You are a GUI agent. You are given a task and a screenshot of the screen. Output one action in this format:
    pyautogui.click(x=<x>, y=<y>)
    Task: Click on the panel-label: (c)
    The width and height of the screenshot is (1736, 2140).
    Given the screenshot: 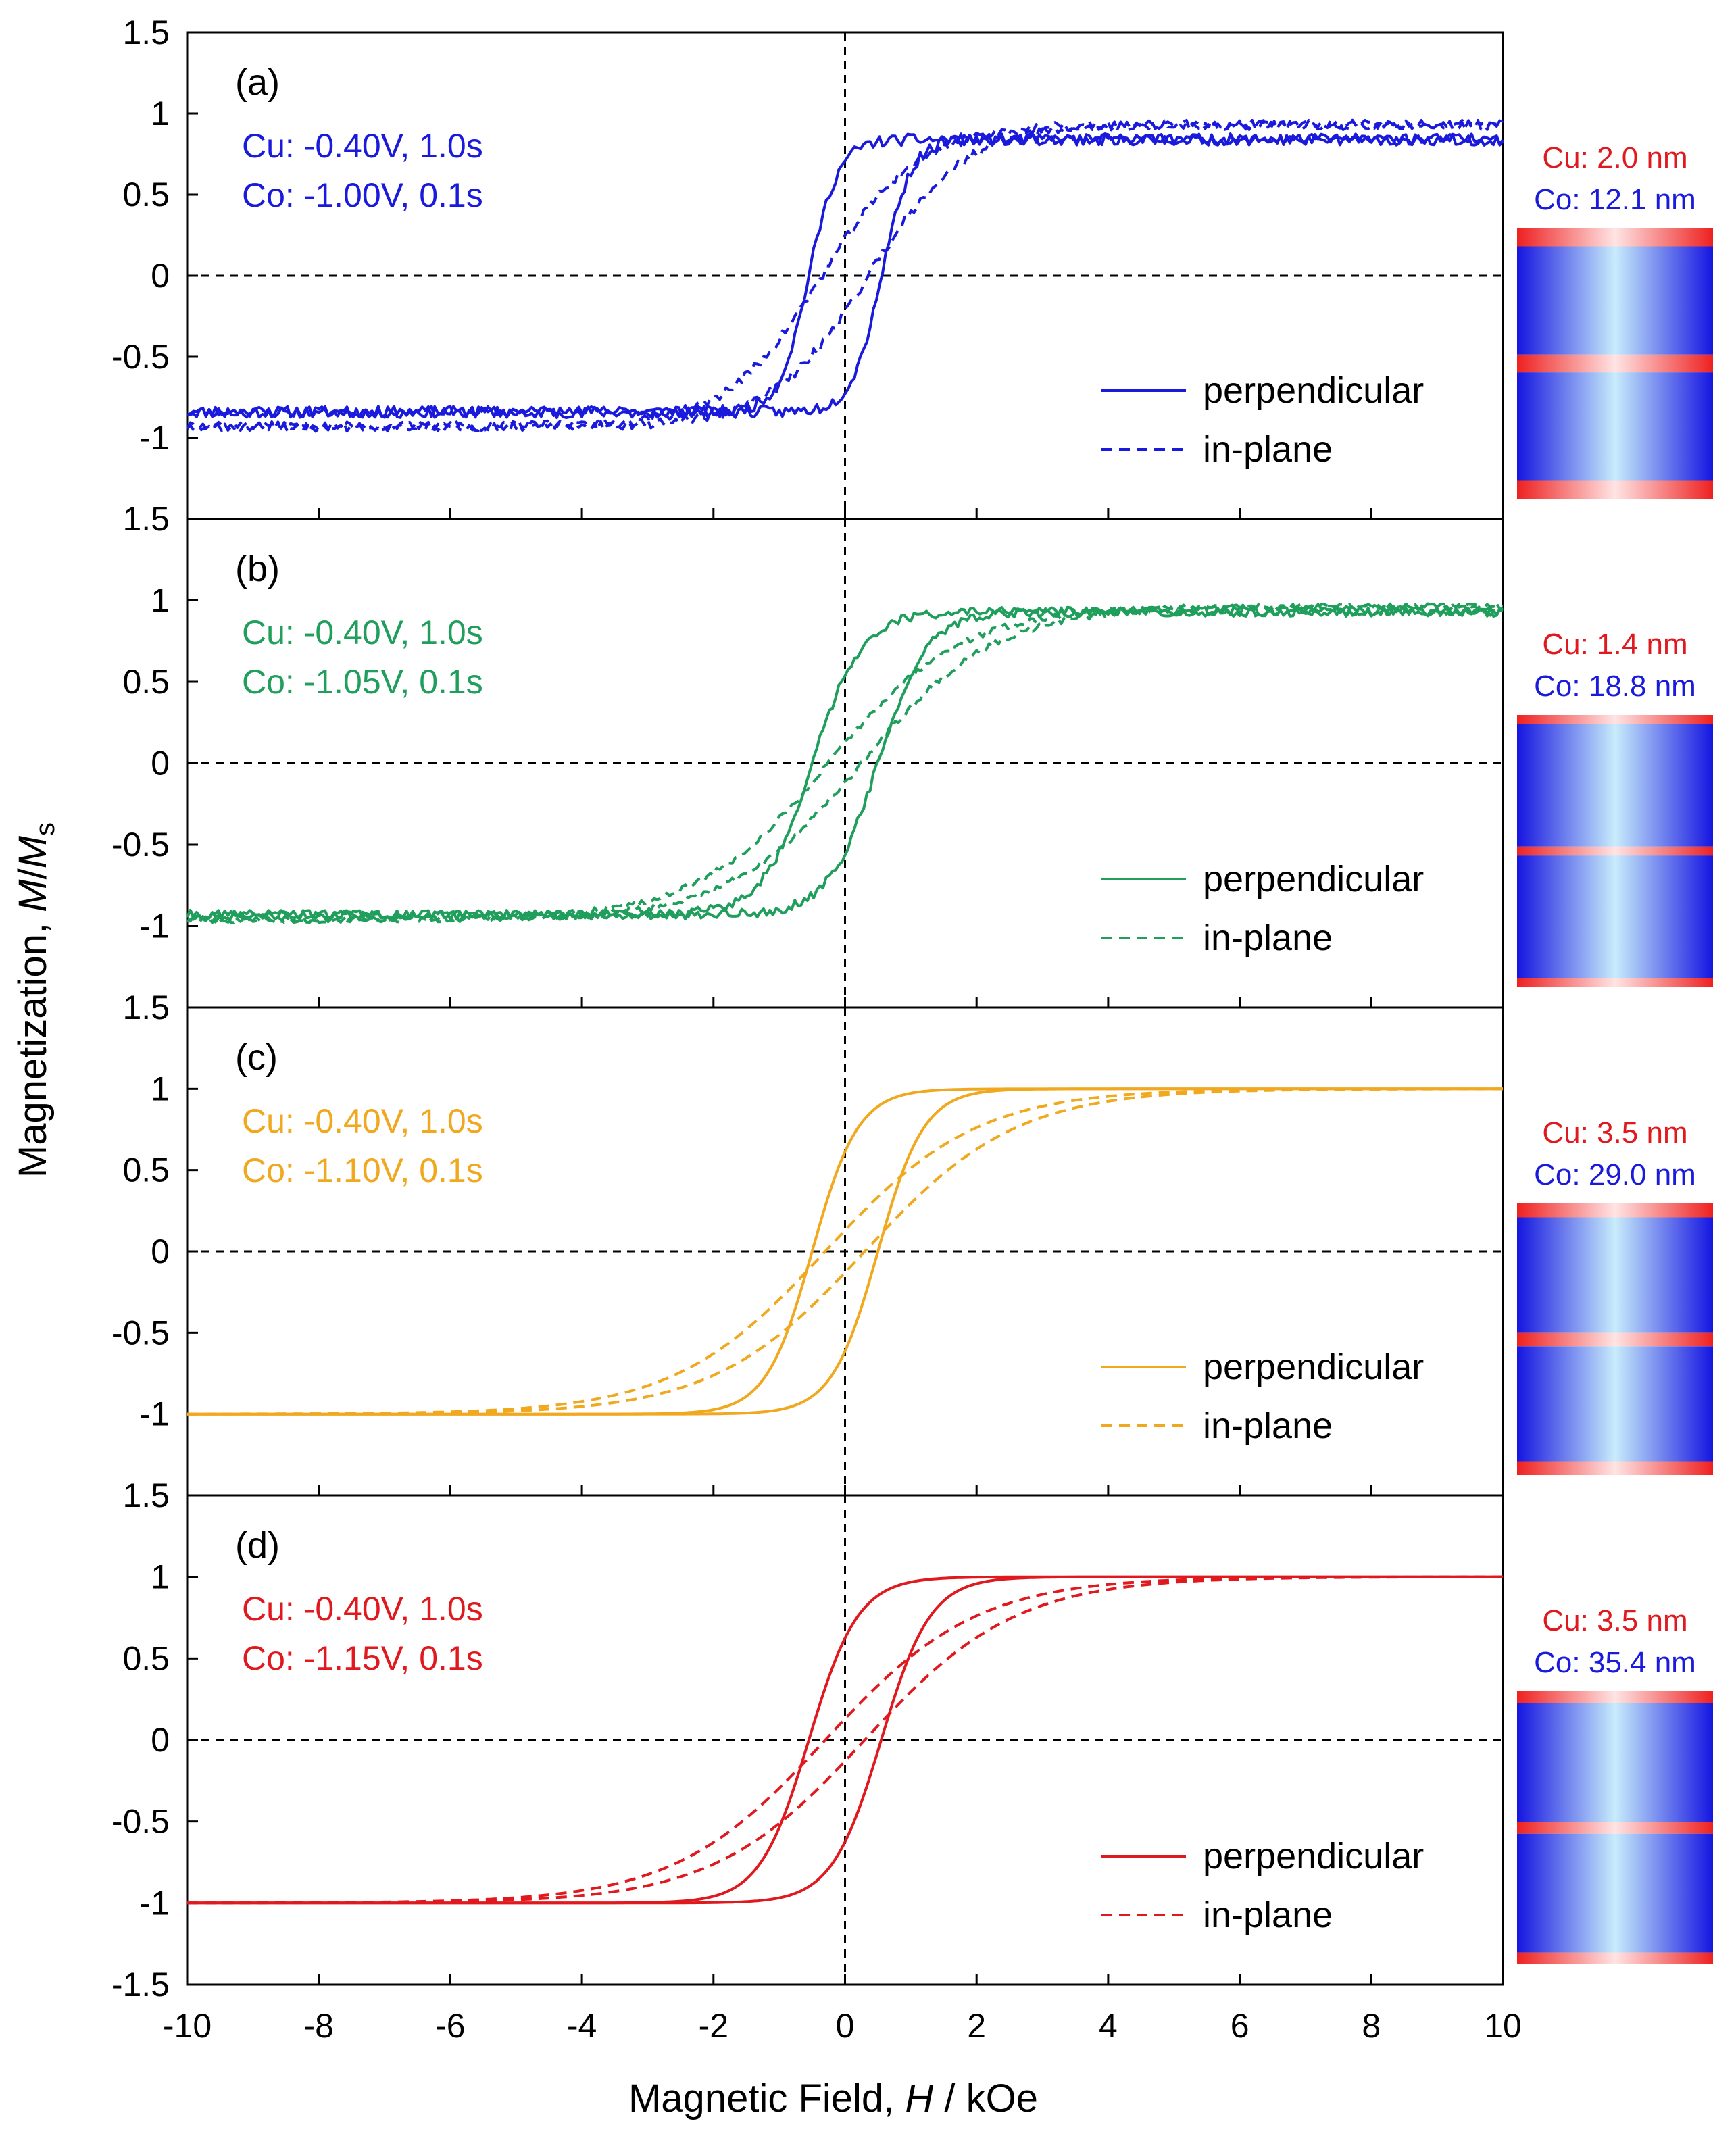 What is the action you would take?
    pyautogui.click(x=256, y=1057)
    